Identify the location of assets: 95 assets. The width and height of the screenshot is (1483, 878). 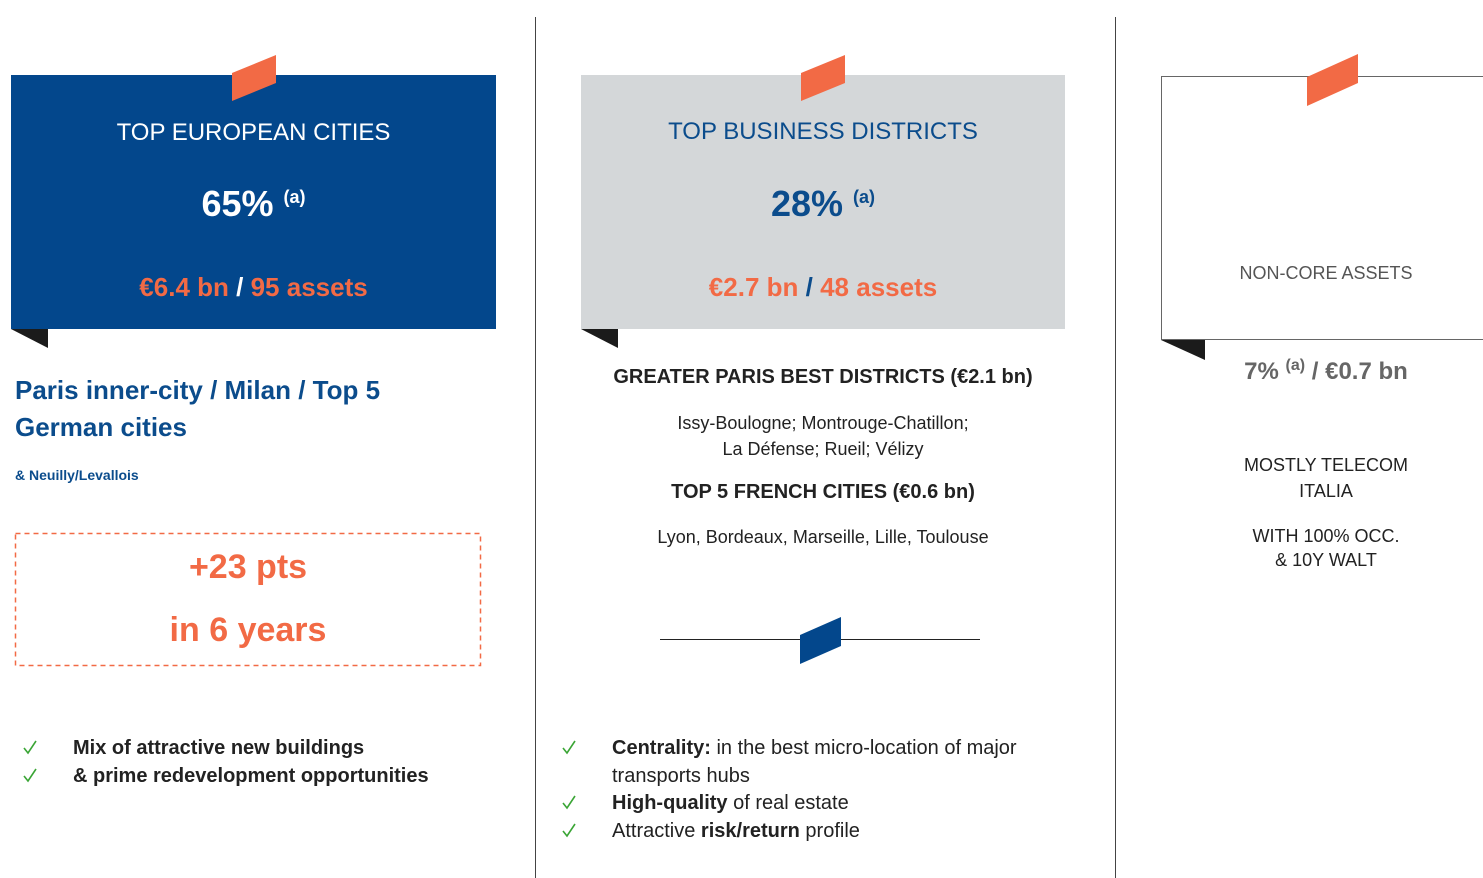
(309, 287).